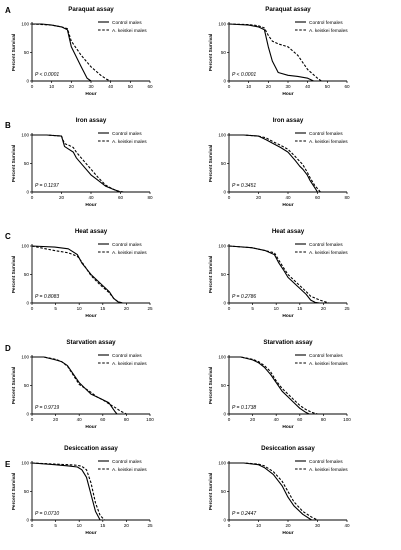 This screenshot has width=401, height=550. I want to click on chart9-x-tick-label: 20, so click(127, 525).